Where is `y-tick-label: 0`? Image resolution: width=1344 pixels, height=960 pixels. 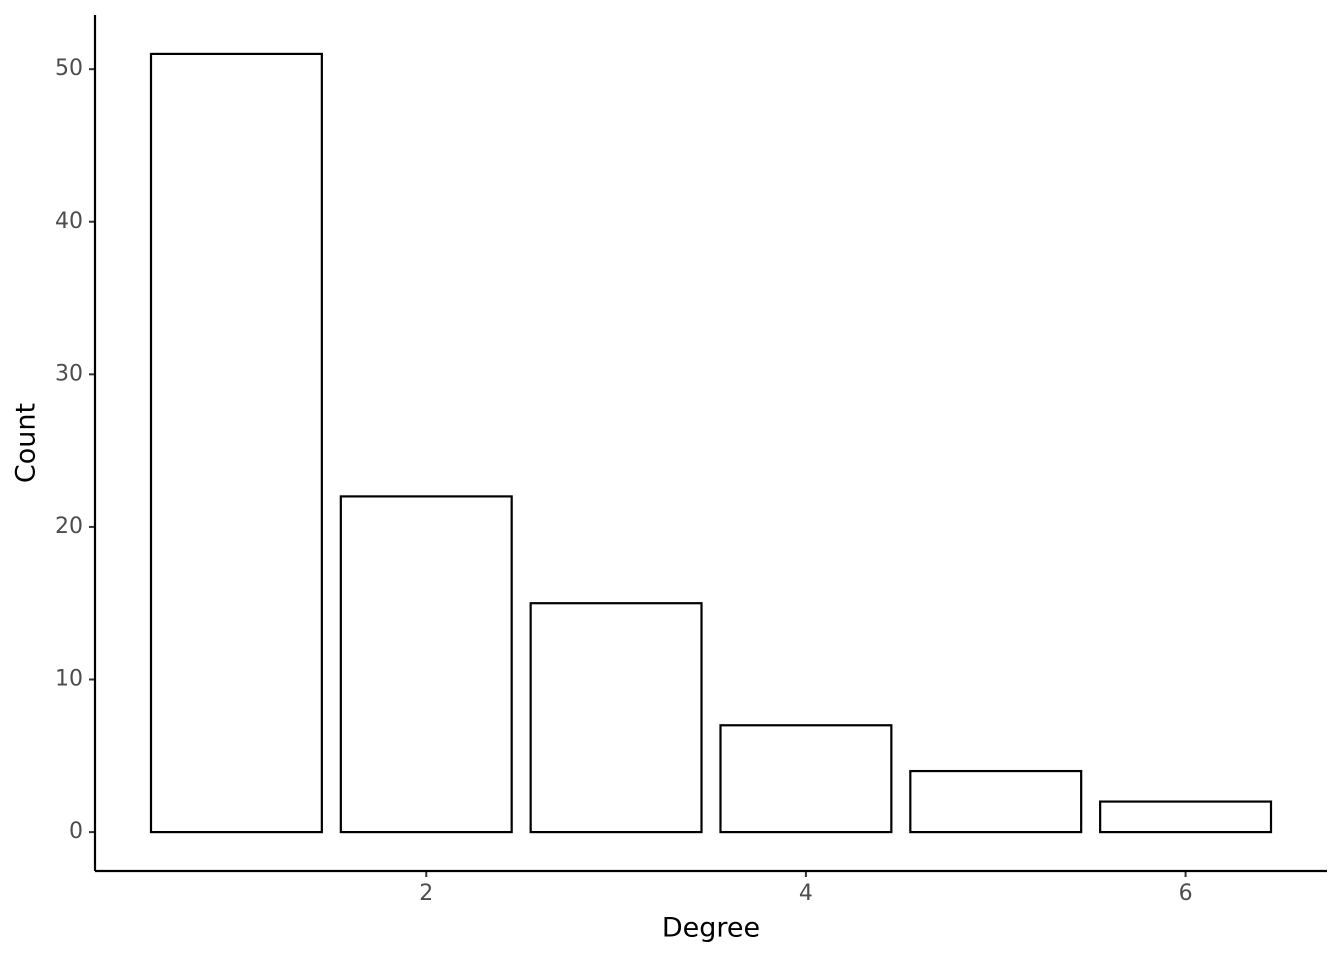
y-tick-label: 0 is located at coordinates (76, 831).